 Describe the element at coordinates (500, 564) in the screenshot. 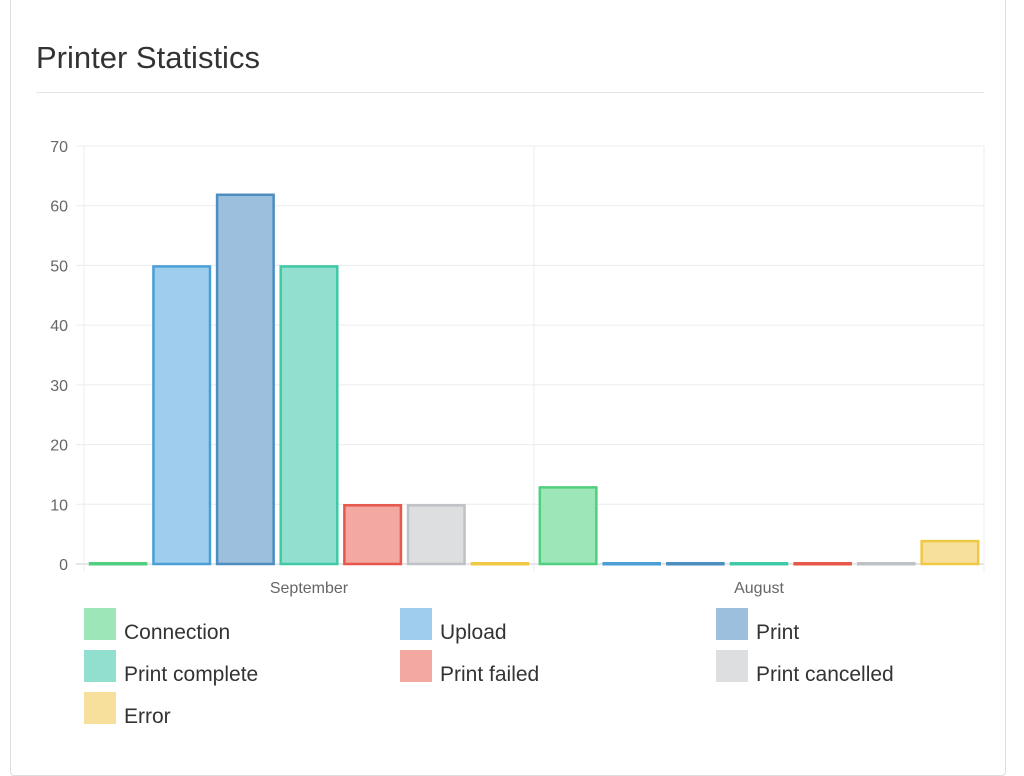

I see `bar-error-september` at that location.